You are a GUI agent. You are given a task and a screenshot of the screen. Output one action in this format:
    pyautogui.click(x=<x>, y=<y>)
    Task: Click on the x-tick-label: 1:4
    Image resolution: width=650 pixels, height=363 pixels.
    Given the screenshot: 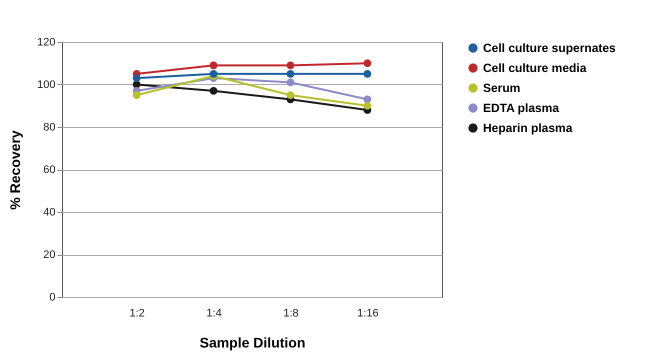 What is the action you would take?
    pyautogui.click(x=214, y=314)
    